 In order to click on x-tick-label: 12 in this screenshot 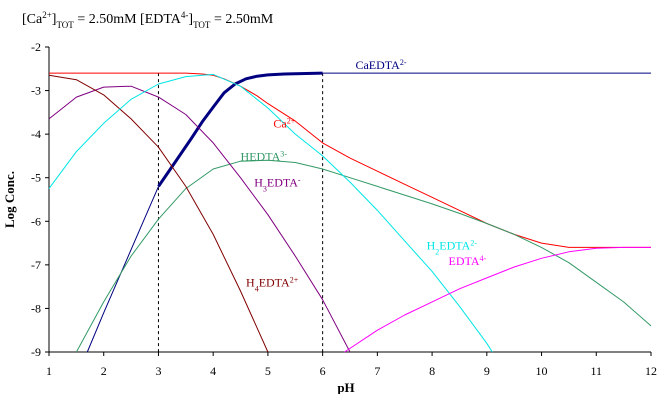, I will do `click(651, 371)`.